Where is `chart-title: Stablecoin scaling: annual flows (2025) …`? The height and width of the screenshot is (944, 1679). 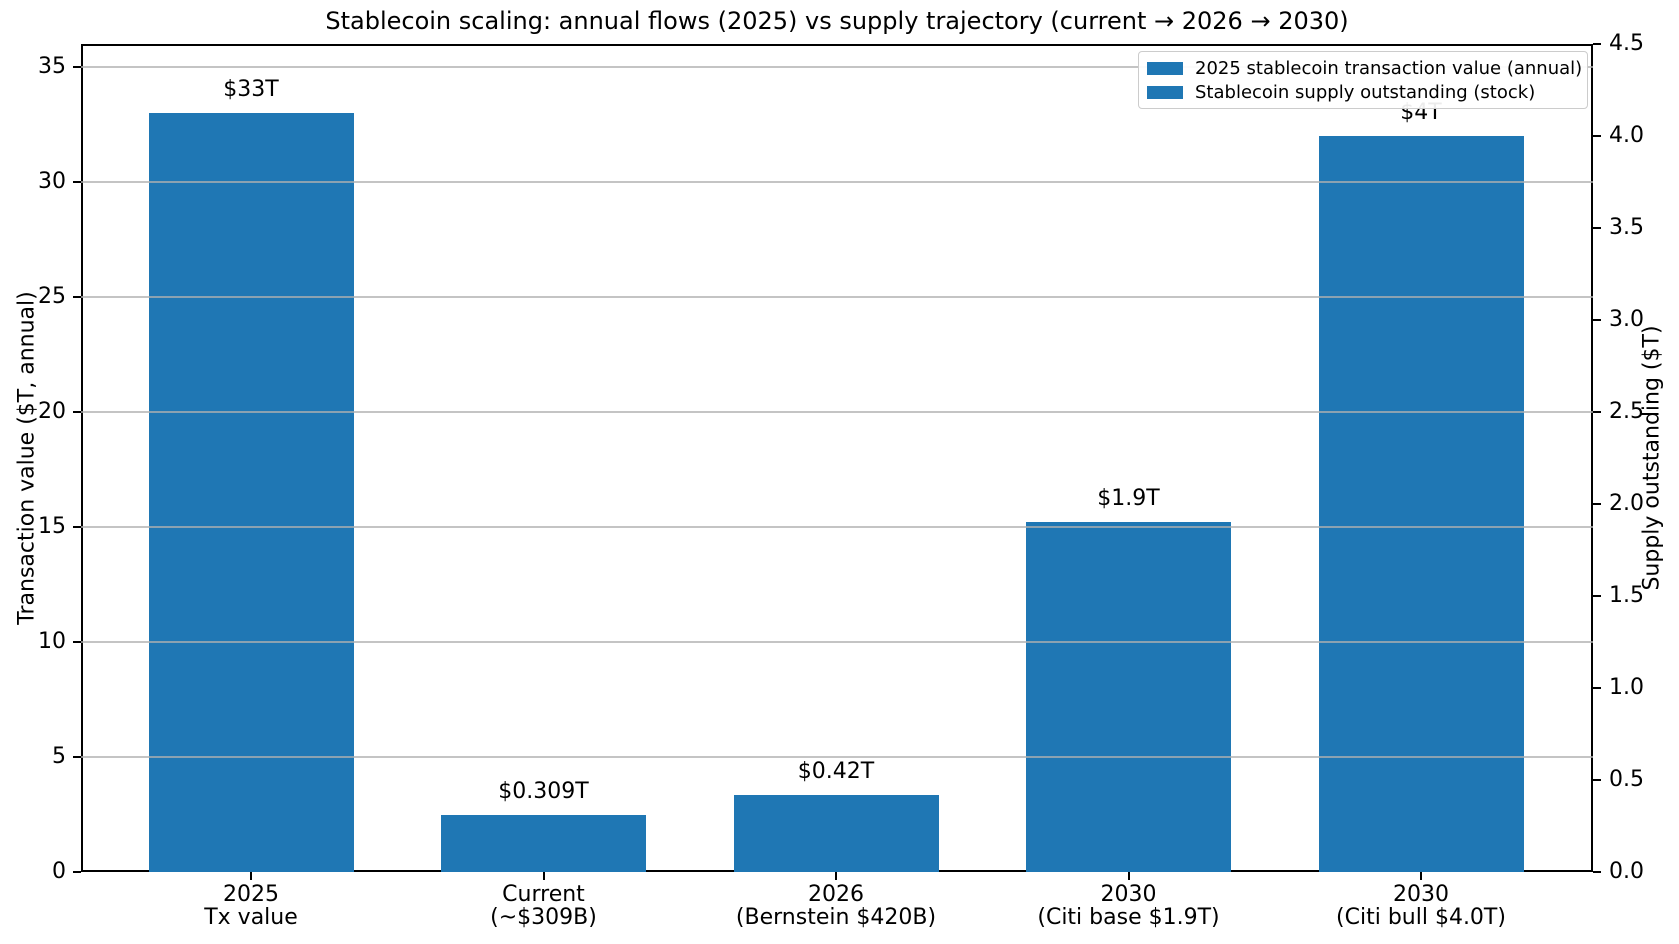 chart-title: Stablecoin scaling: annual flows (2025) … is located at coordinates (837, 21).